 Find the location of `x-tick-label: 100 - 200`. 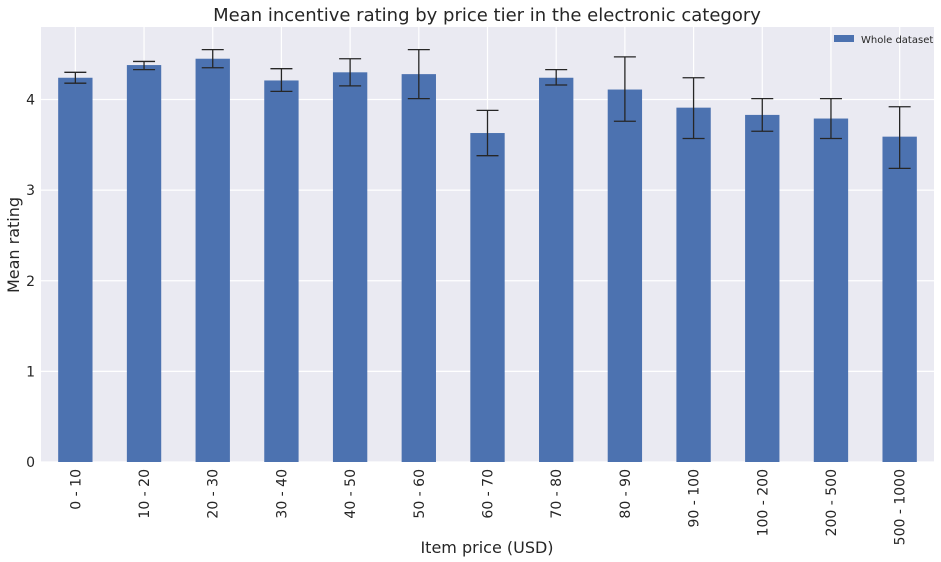

x-tick-label: 100 - 200 is located at coordinates (763, 502).